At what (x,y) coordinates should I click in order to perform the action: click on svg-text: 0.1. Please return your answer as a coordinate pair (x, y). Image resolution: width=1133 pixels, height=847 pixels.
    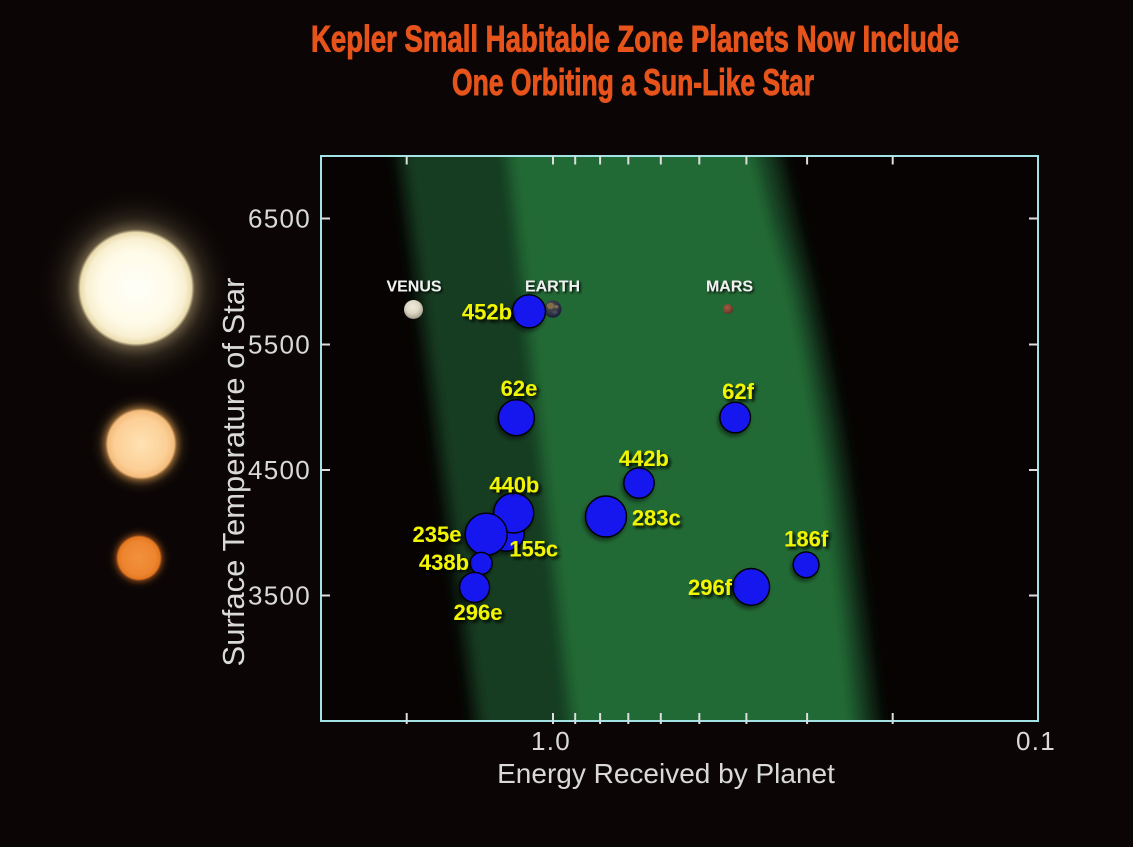
    Looking at the image, I should click on (1036, 741).